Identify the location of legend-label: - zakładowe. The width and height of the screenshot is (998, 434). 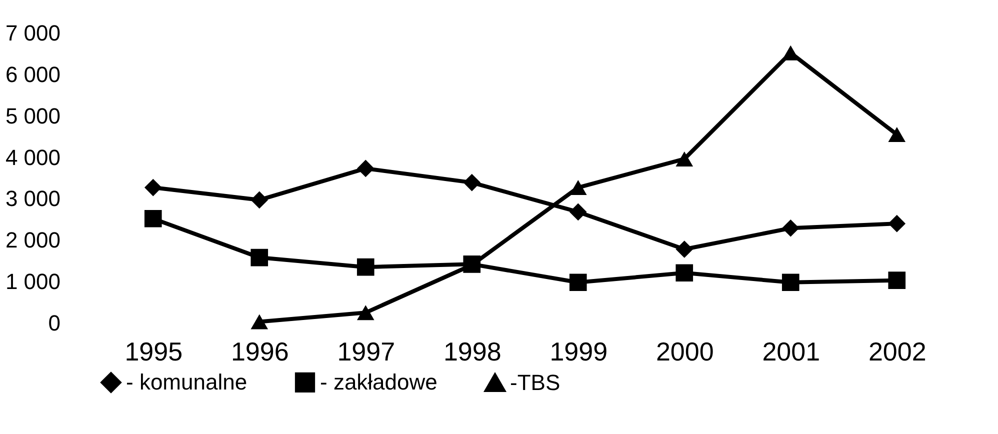
(379, 381).